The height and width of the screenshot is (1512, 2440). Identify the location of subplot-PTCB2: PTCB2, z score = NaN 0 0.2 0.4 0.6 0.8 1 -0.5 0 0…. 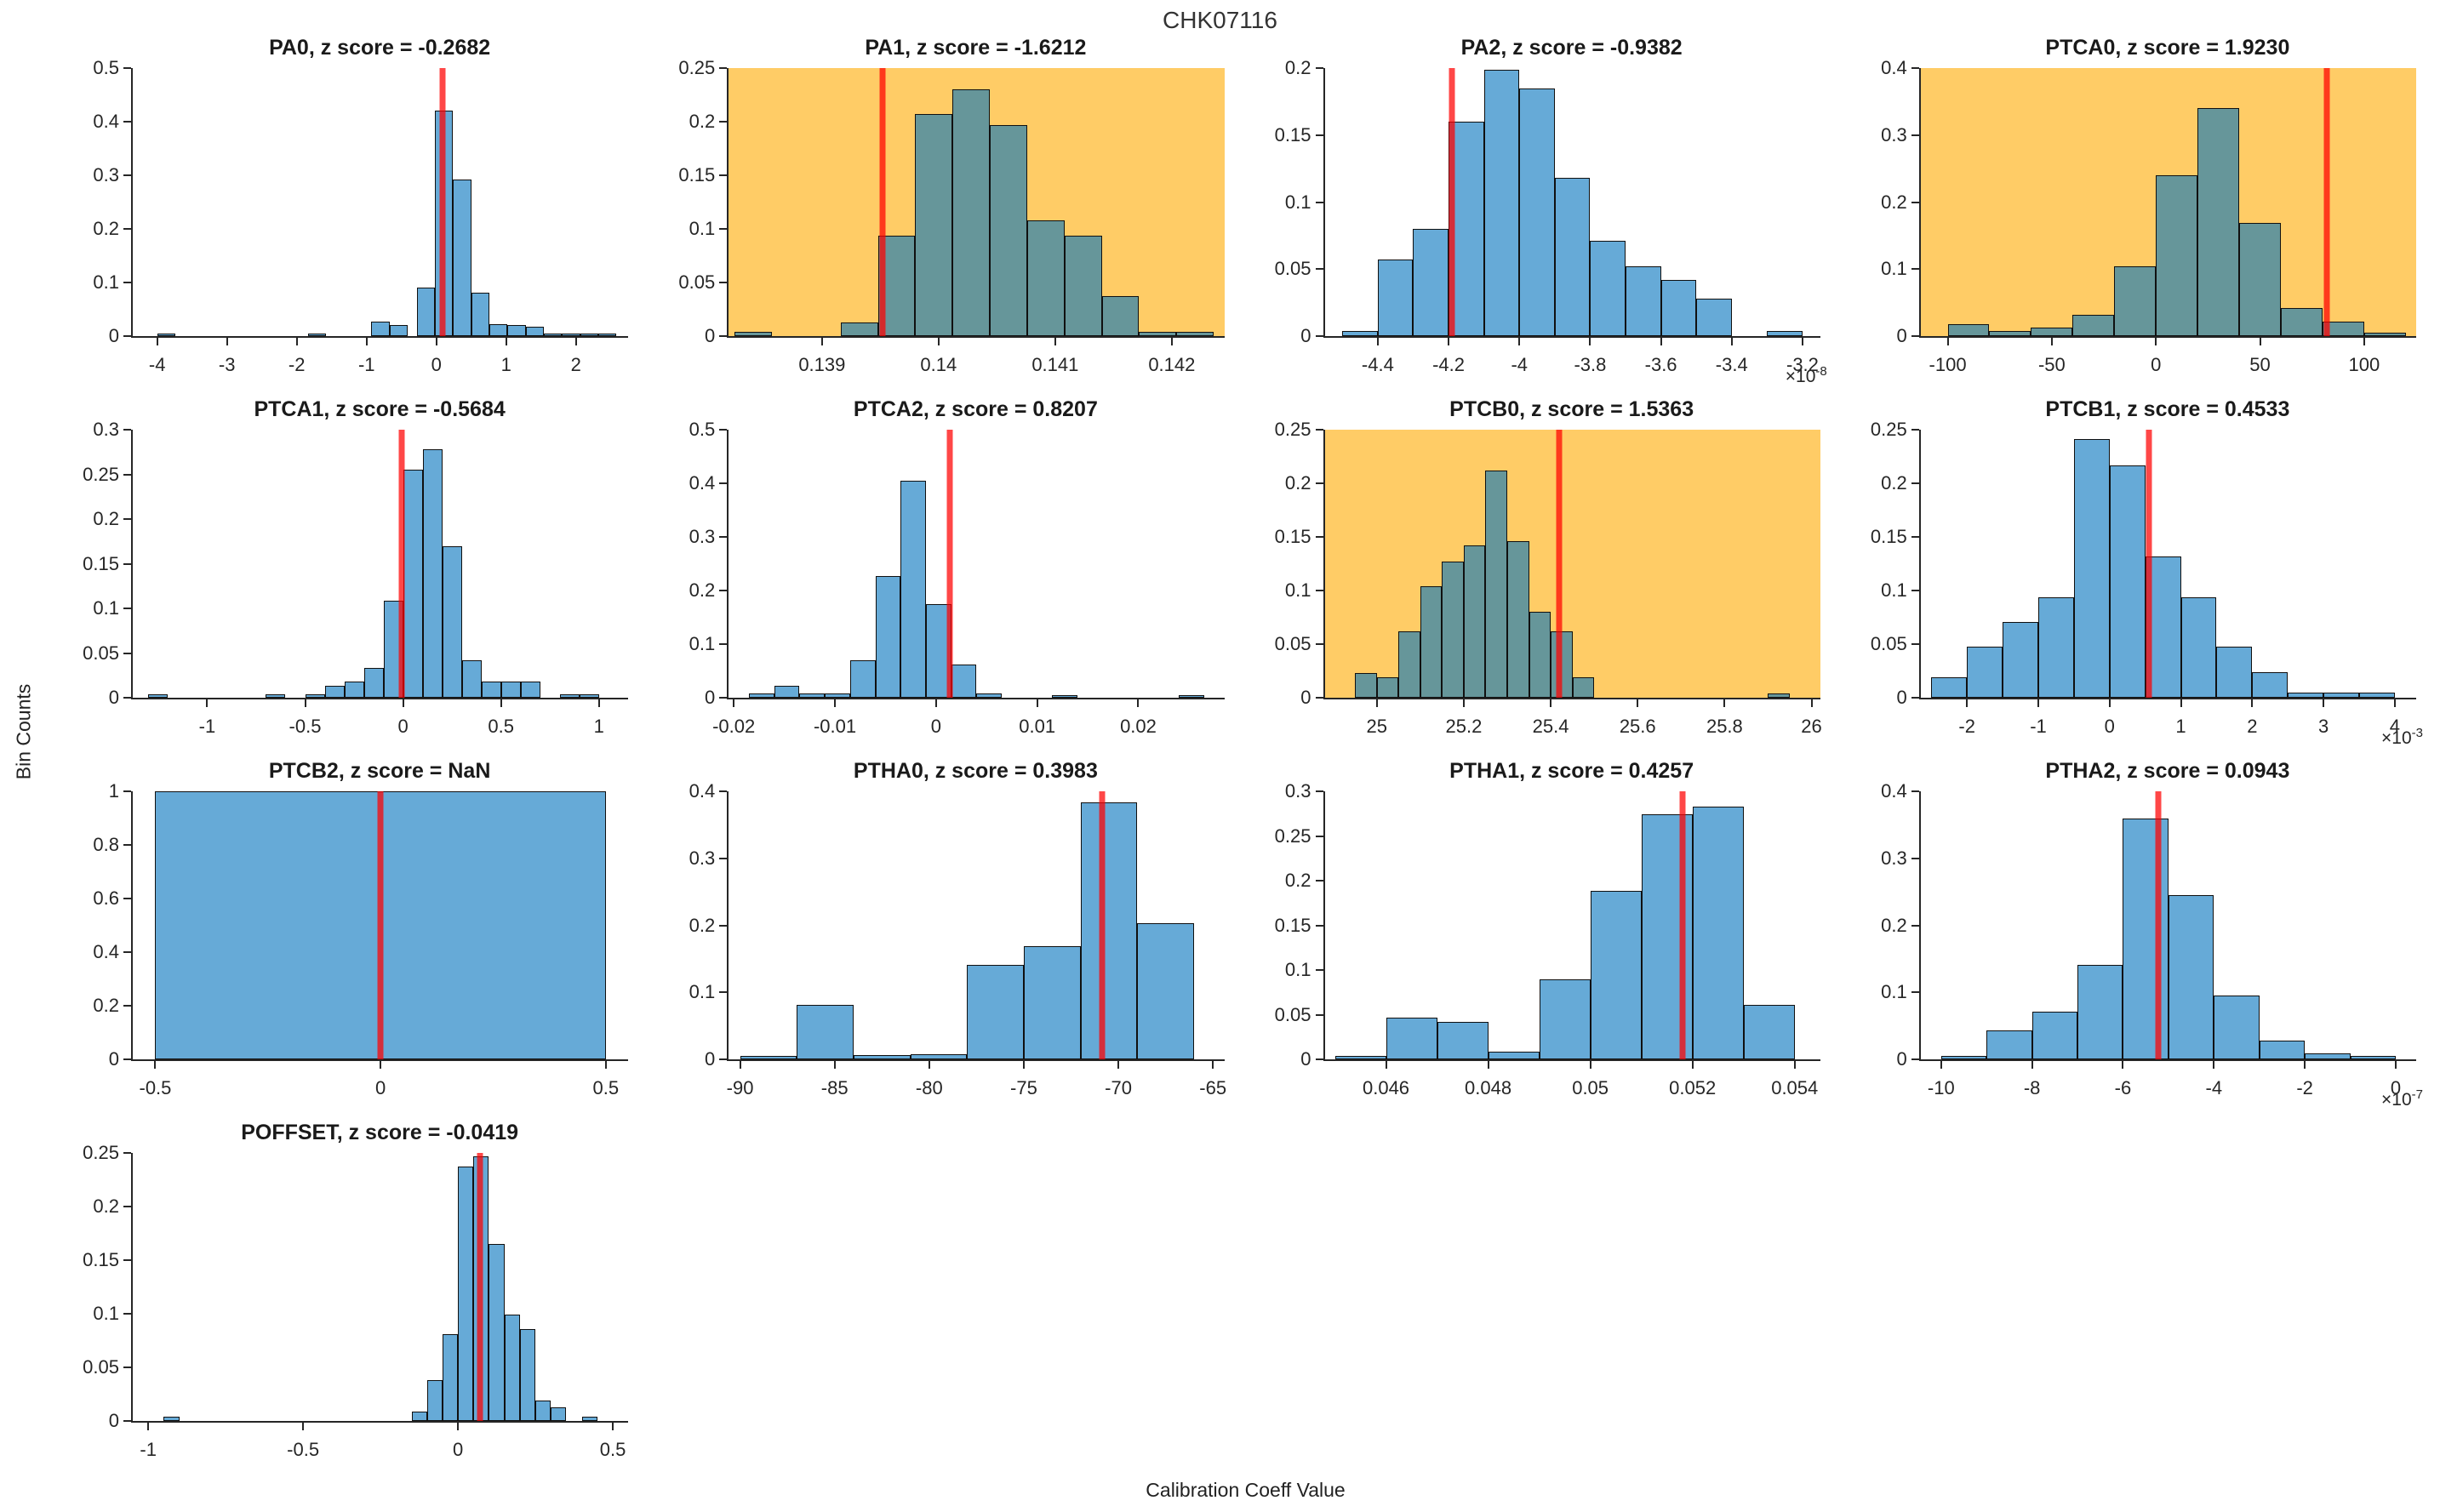
(351, 934).